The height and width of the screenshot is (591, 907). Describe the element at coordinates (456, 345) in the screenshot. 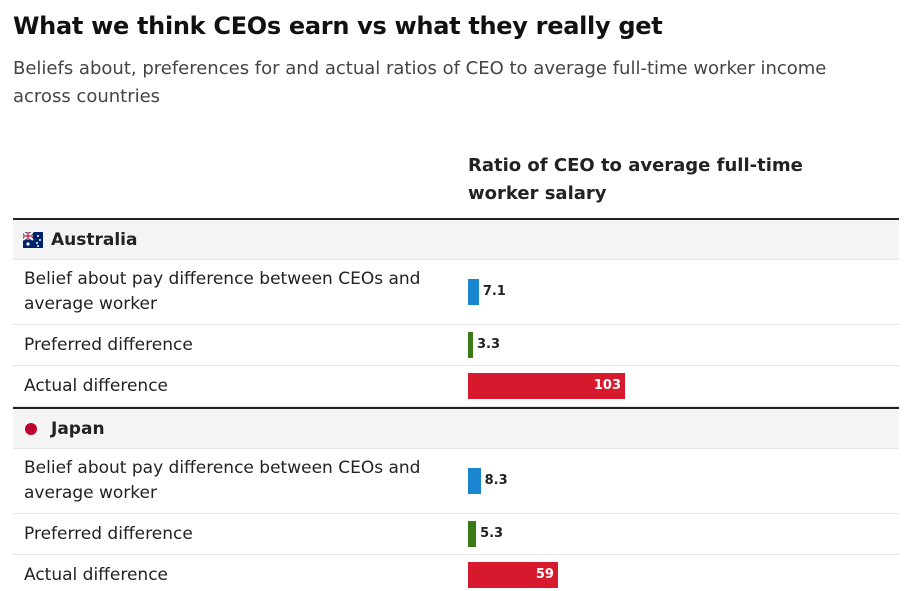

I see `row: Preferred difference 3.3` at that location.